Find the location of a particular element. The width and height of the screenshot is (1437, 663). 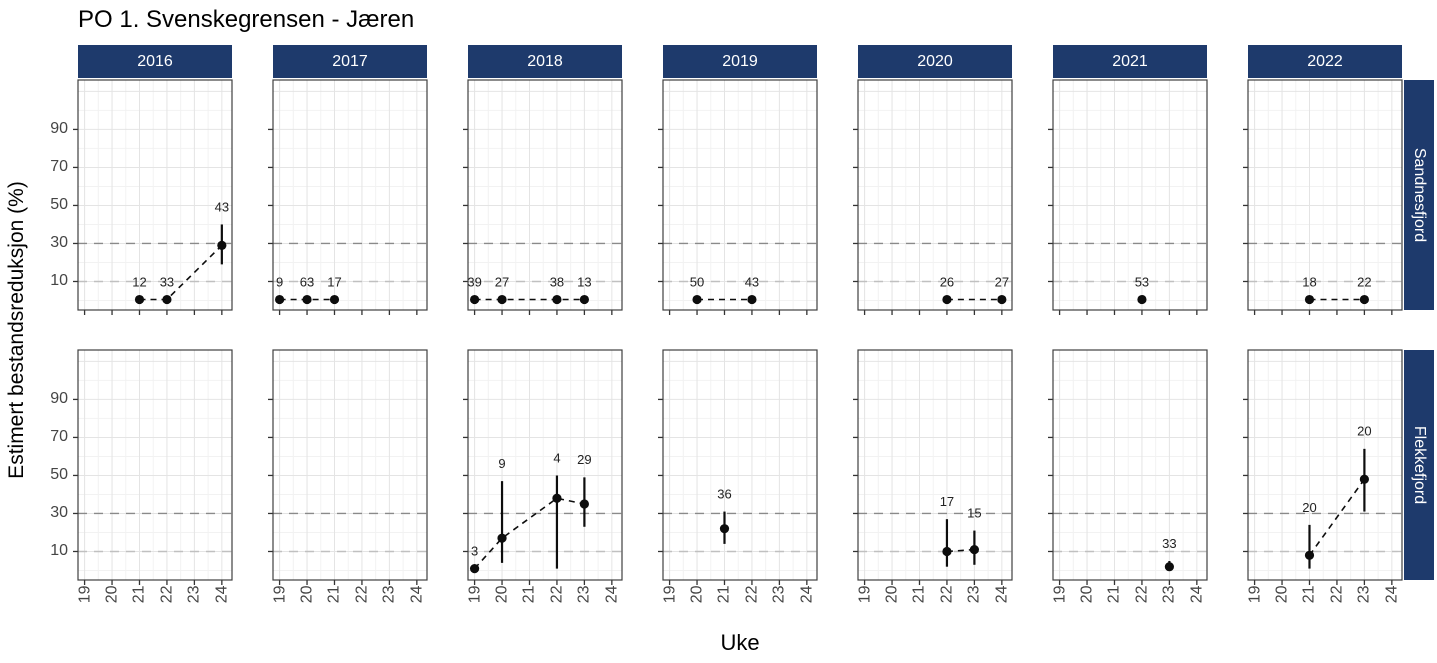

facet-strip-year-2021: 2021 is located at coordinates (1130, 61).